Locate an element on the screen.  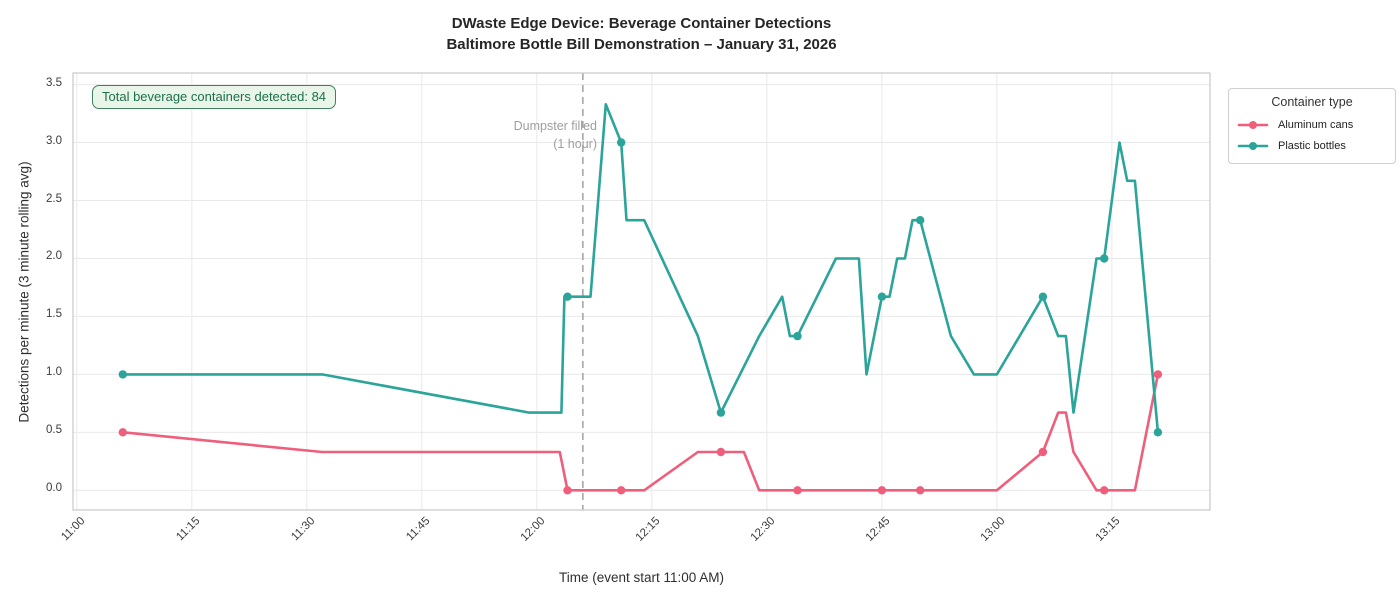
annotation-line1: Dumpster filled is located at coordinates (555, 126).